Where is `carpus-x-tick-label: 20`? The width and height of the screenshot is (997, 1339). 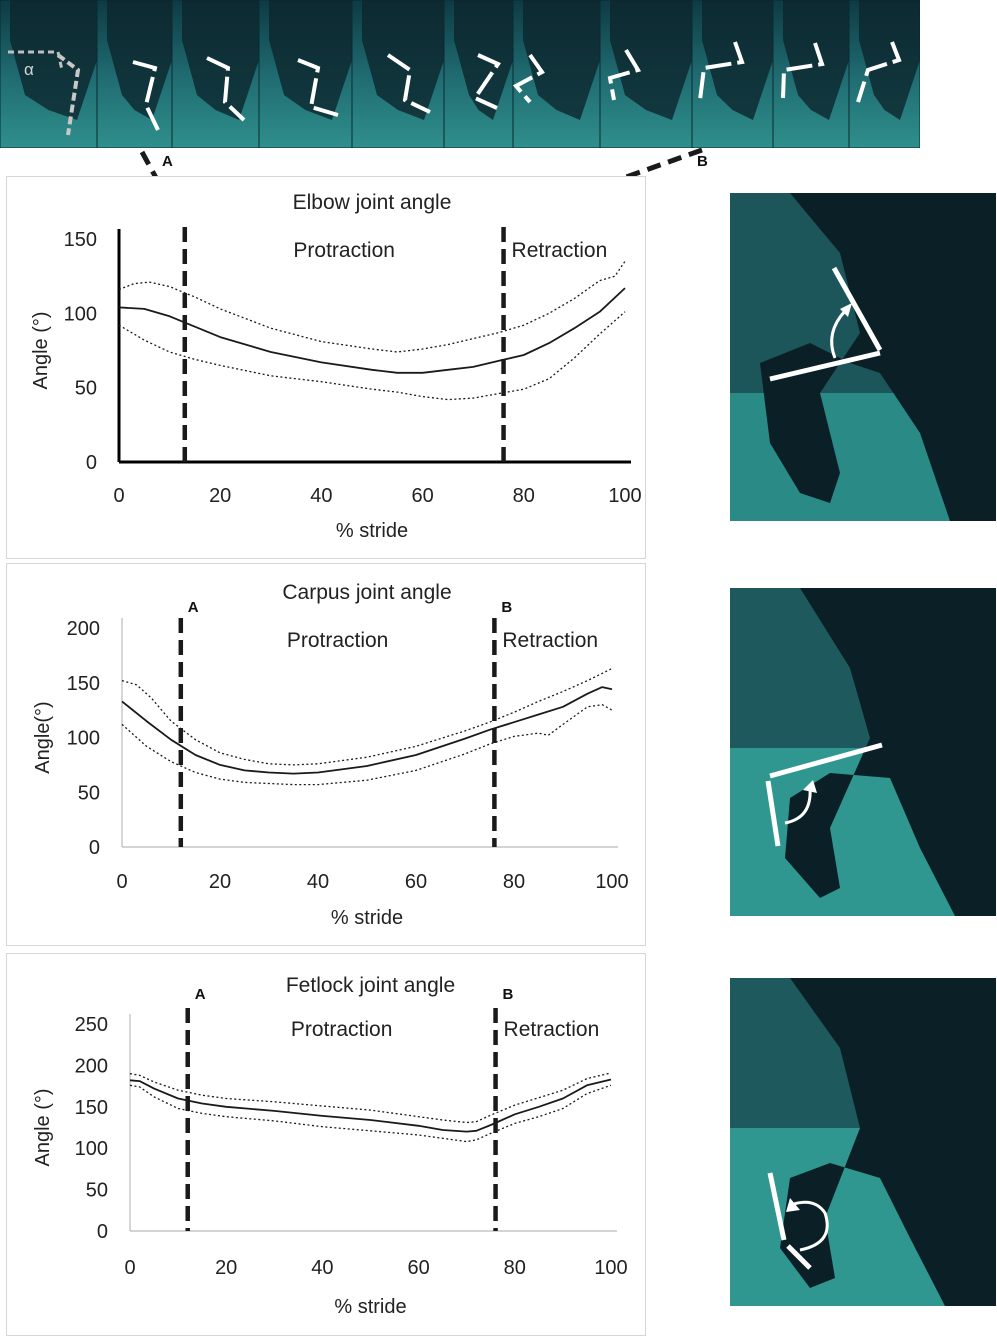
carpus-x-tick-label: 20 is located at coordinates (220, 882).